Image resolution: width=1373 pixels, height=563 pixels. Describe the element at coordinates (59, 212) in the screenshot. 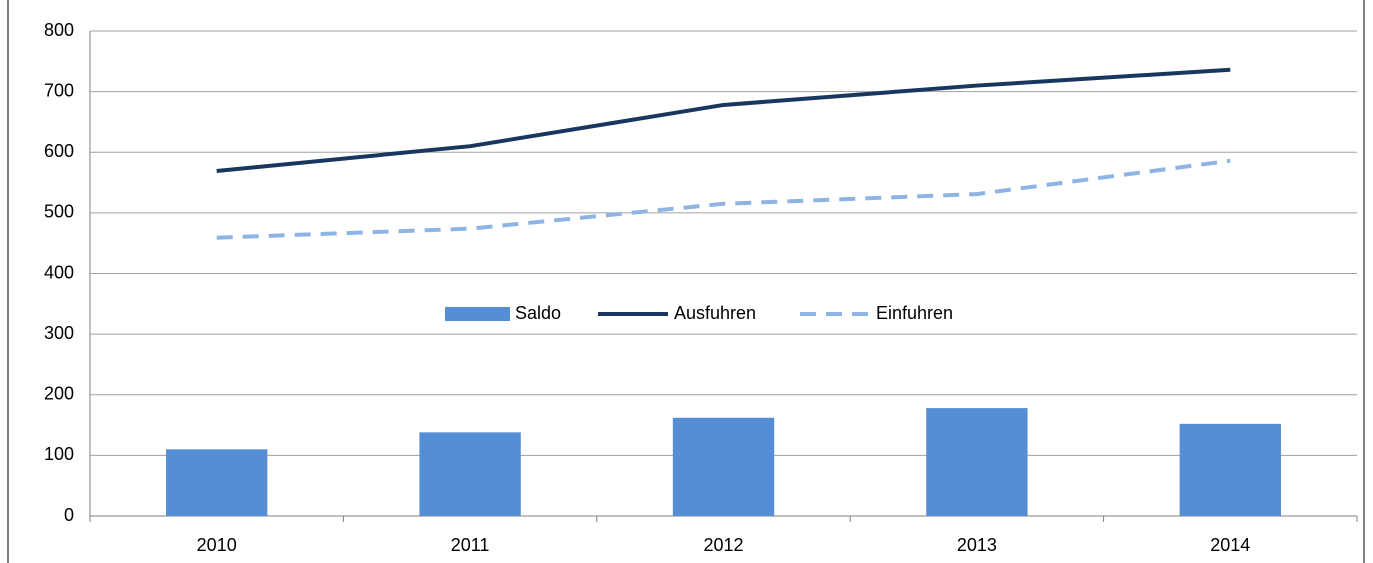

I see `y-tick-label: 500` at that location.